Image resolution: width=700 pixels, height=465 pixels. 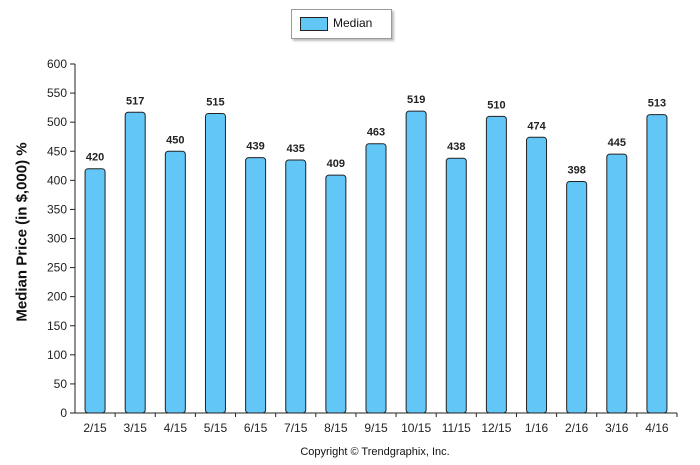 What do you see at coordinates (136, 428) in the screenshot?
I see `x-tick-label: 3/15` at bounding box center [136, 428].